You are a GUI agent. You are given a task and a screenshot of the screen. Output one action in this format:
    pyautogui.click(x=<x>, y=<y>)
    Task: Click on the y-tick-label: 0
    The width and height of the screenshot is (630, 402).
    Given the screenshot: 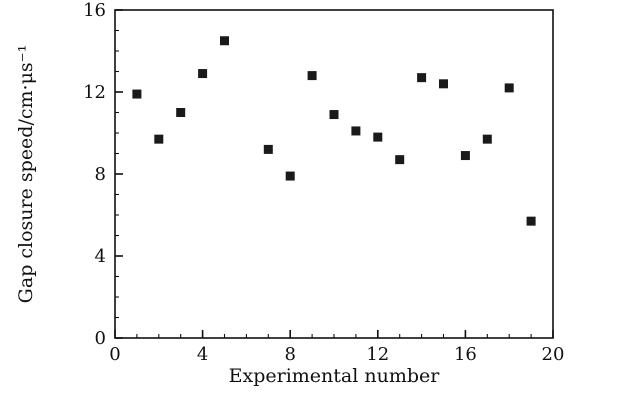 What is the action you would take?
    pyautogui.click(x=100, y=338)
    